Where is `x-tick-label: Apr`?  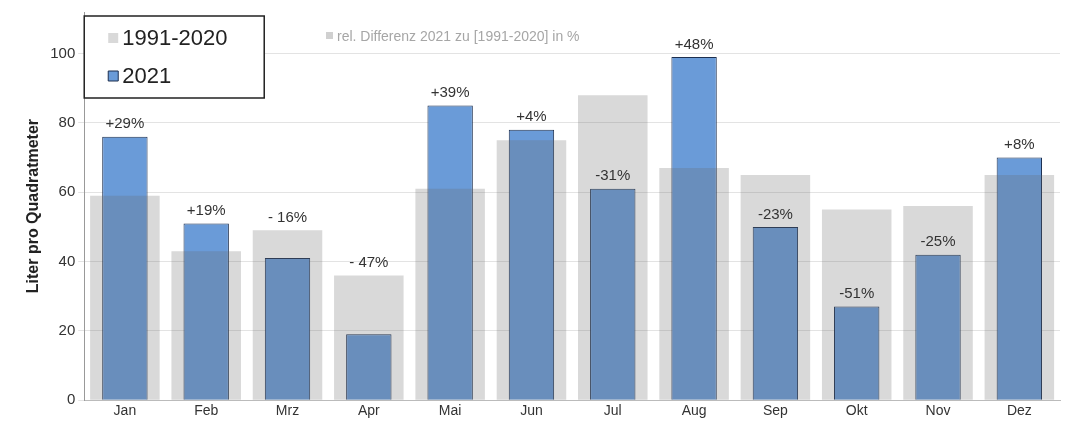
x-tick-label: Apr is located at coordinates (369, 410).